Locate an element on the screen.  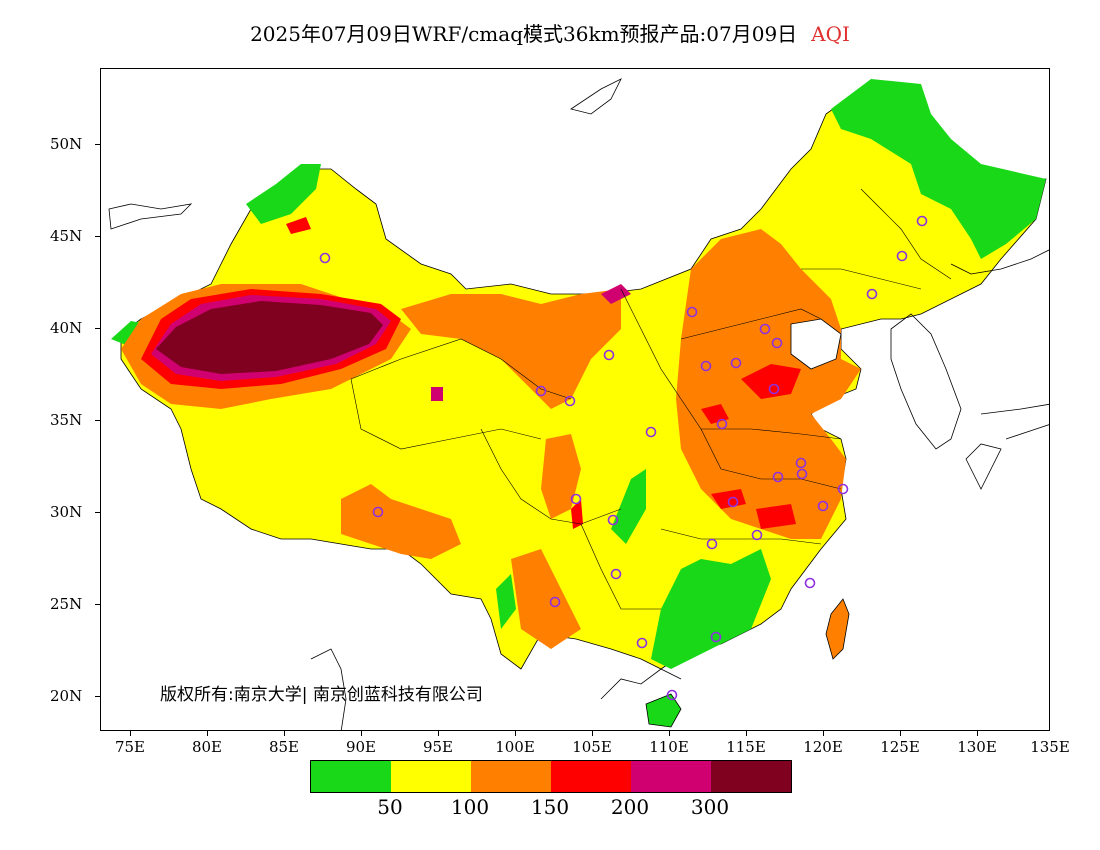
legend-label-150: 150 is located at coordinates (550, 807).